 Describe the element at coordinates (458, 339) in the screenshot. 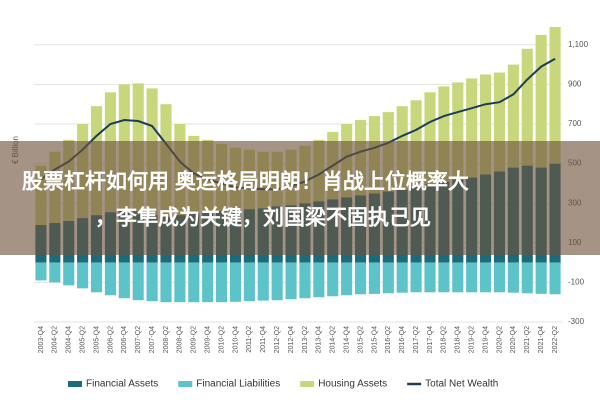

I see `x-tick-label: 2018-Q4` at that location.